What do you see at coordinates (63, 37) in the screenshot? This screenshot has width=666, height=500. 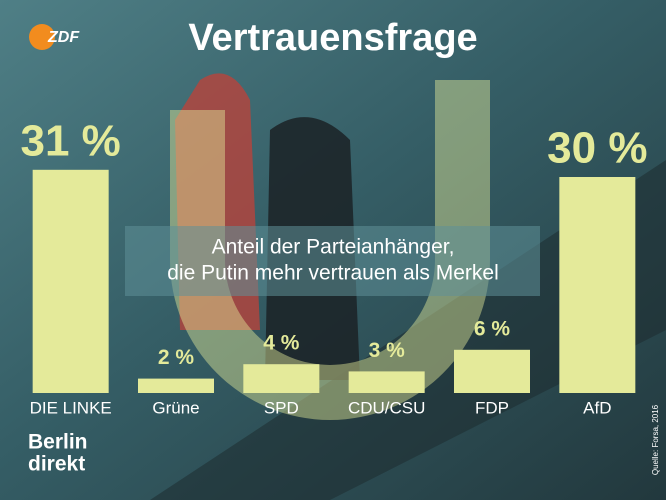 I see `logo: ZDF` at bounding box center [63, 37].